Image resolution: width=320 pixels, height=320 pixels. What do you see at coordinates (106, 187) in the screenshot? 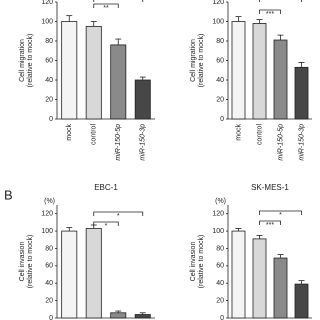
I see `chart-title: EBC-1` at bounding box center [106, 187].